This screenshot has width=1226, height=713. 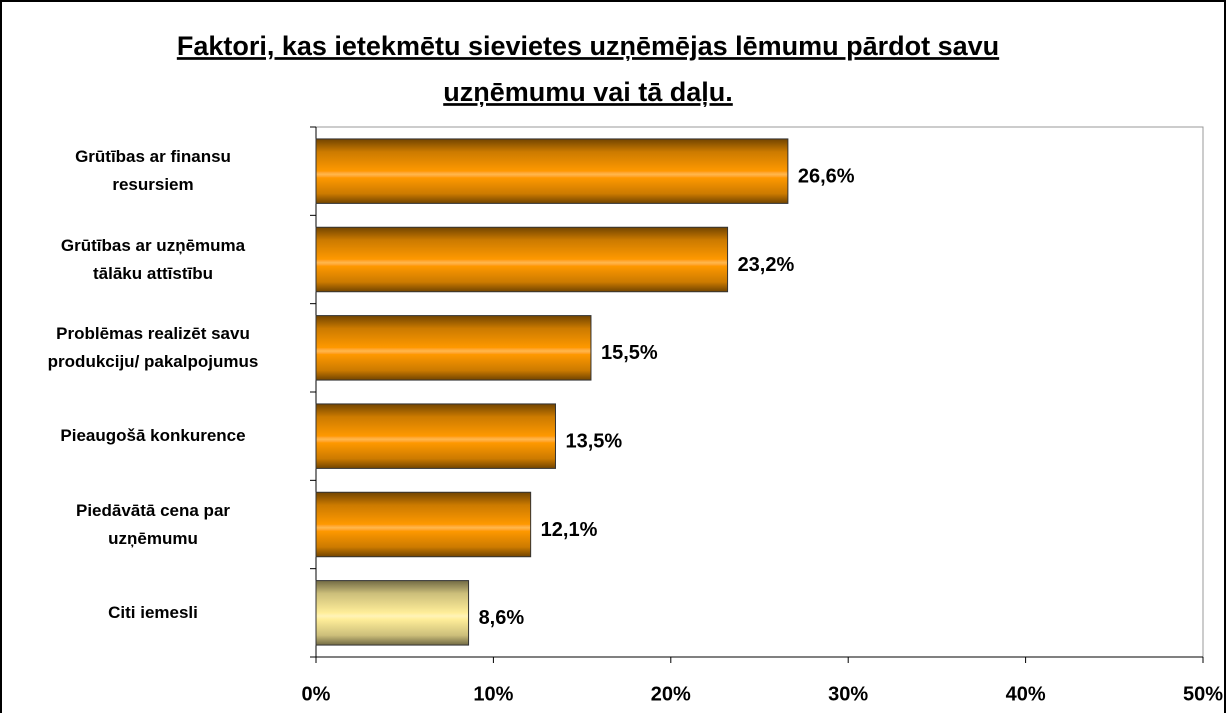 What do you see at coordinates (316, 694) in the screenshot?
I see `x-tick-label: 0%` at bounding box center [316, 694].